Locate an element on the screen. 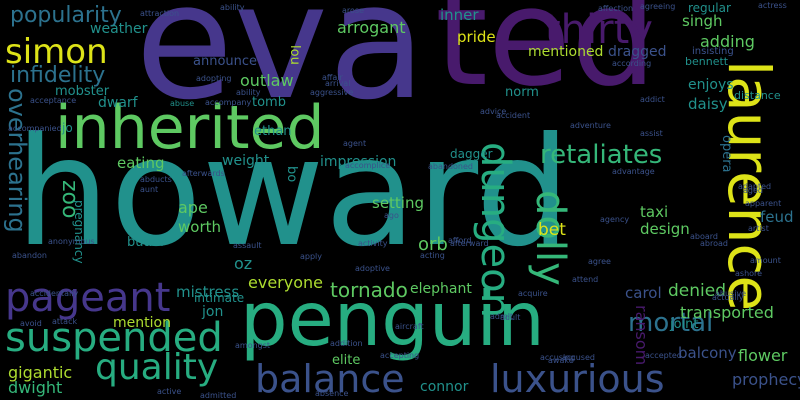 This screenshot has height=400, width=800. word-abusive: abusive is located at coordinates (731, 293).